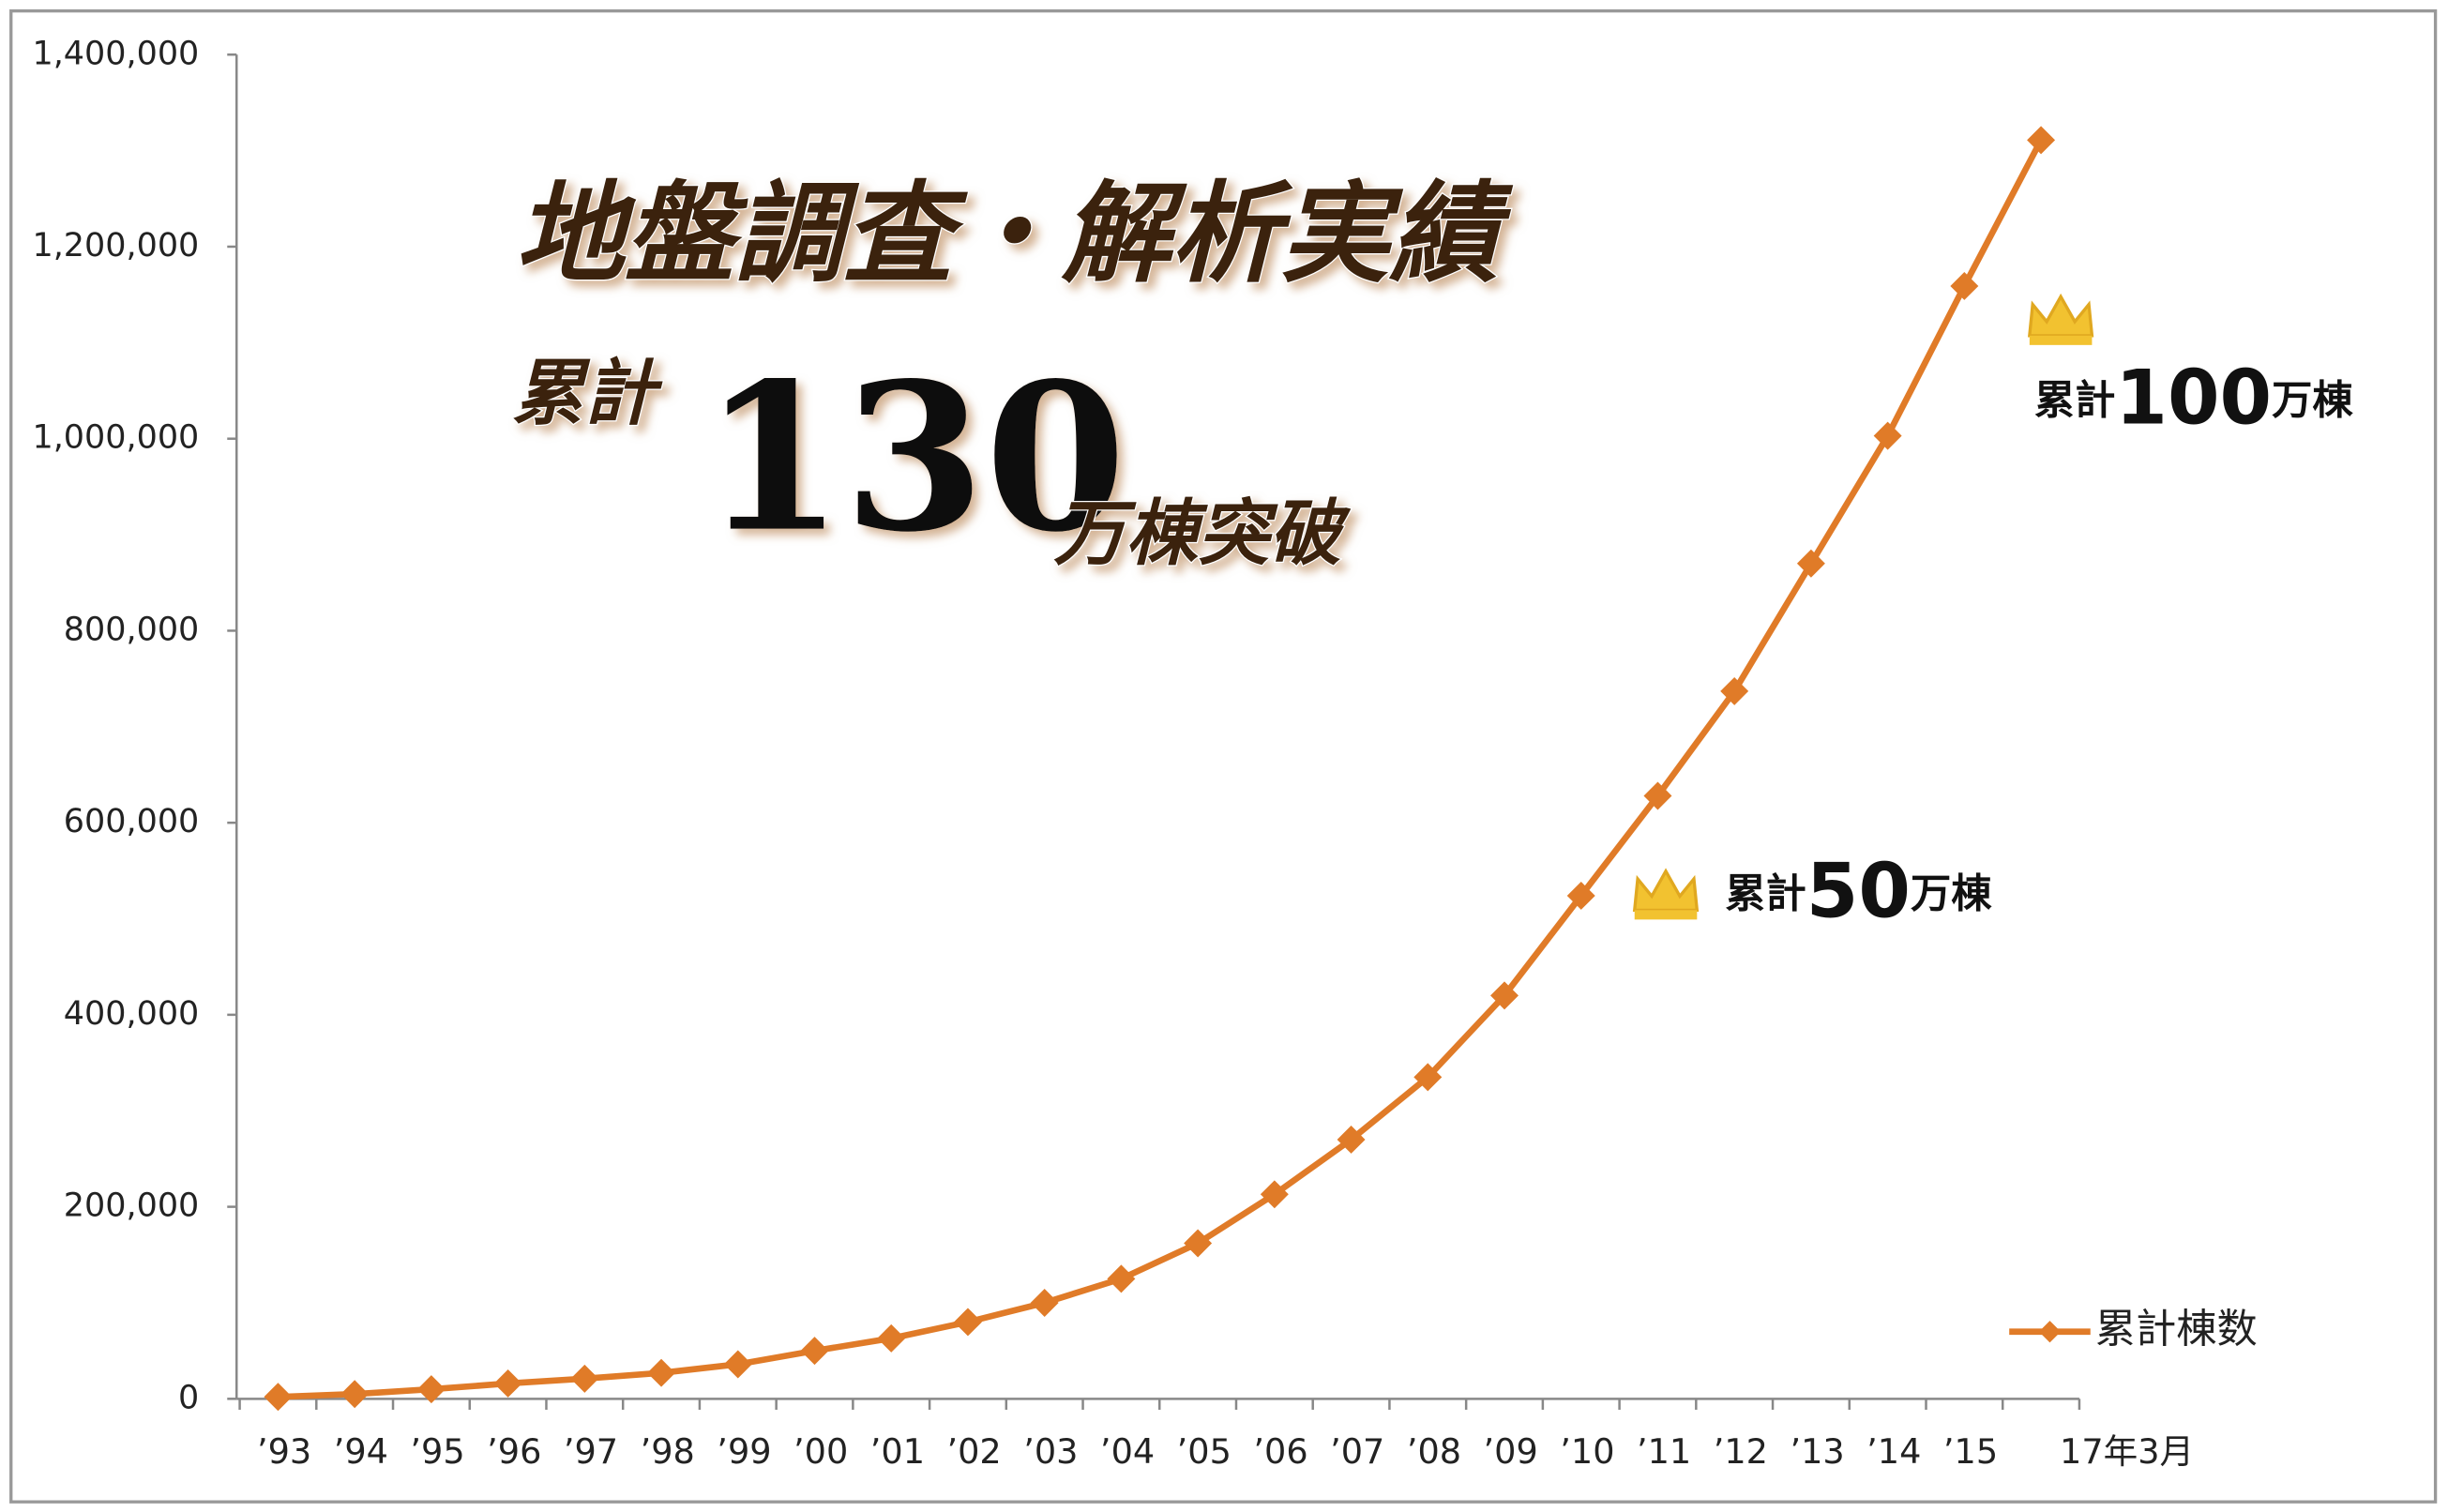  What do you see at coordinates (820, 1451) in the screenshot?
I see `x-tick-label: ’00` at bounding box center [820, 1451].